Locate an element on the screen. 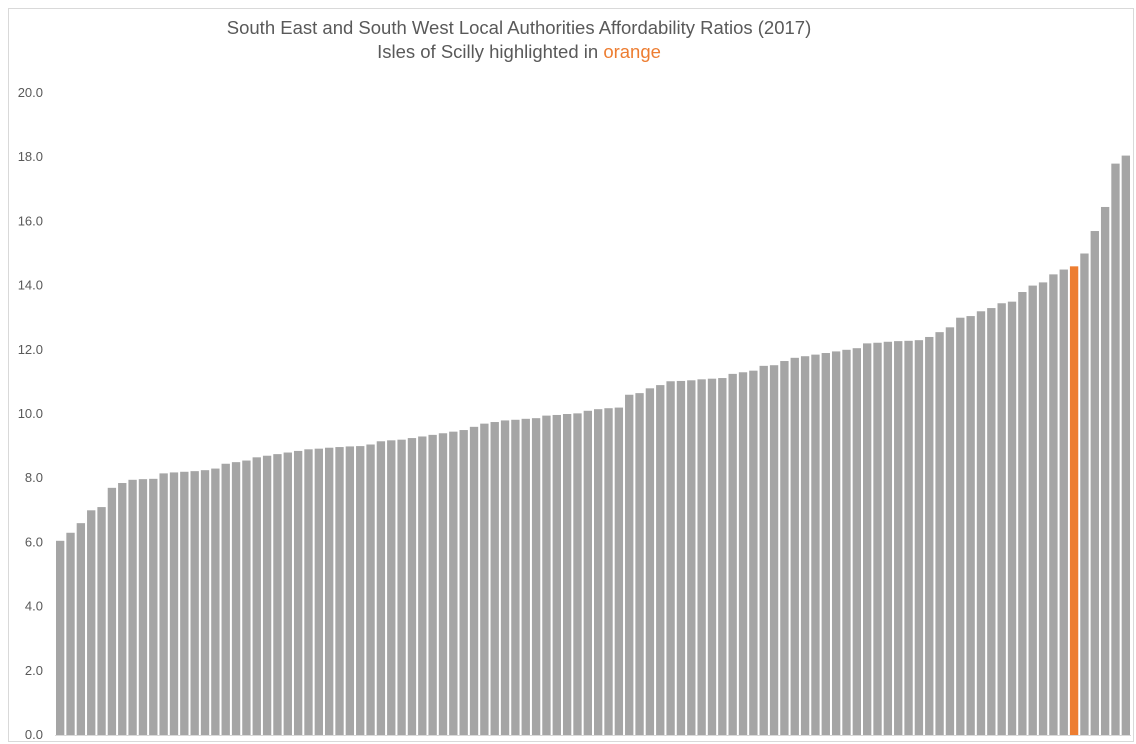 The image size is (1136, 744). y-tick-label: 18.0 is located at coordinates (30, 156).